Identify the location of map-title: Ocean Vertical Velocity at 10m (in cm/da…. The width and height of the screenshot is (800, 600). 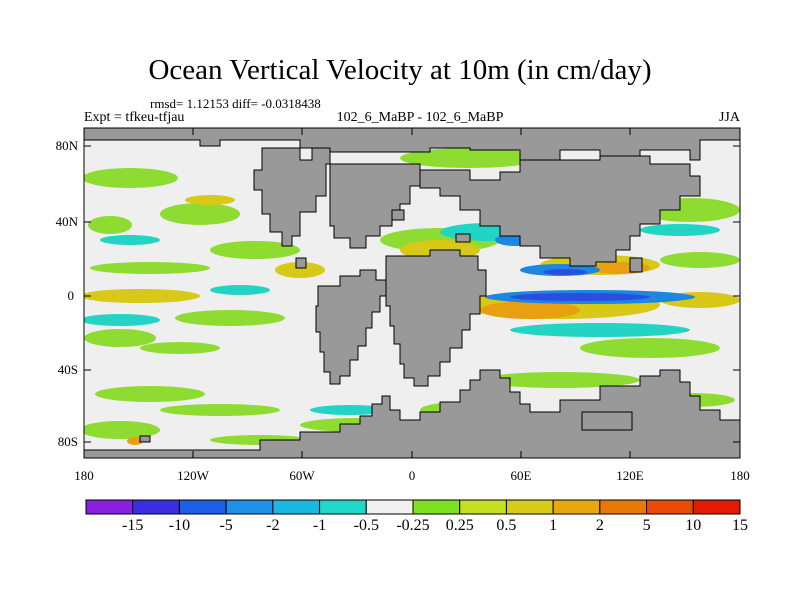
(400, 70).